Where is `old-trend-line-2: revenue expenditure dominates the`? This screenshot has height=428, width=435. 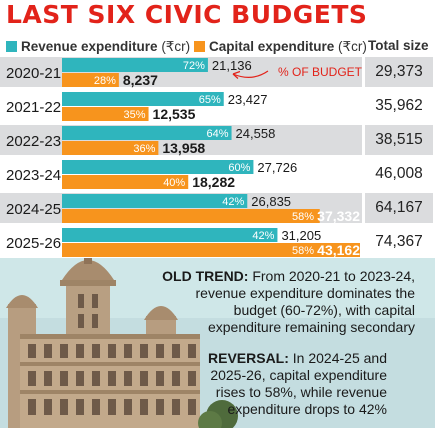 old-trend-line-2: revenue expenditure dominates the is located at coordinates (305, 293).